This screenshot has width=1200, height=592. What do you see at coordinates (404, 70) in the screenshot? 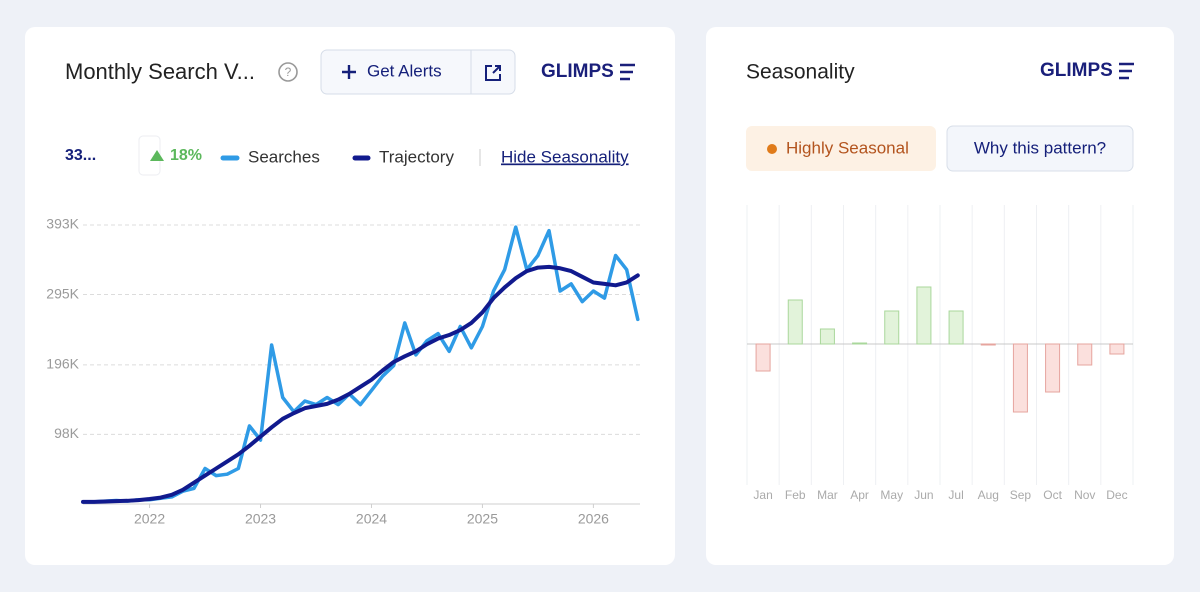
I see `alerts-label: Get Alerts` at bounding box center [404, 70].